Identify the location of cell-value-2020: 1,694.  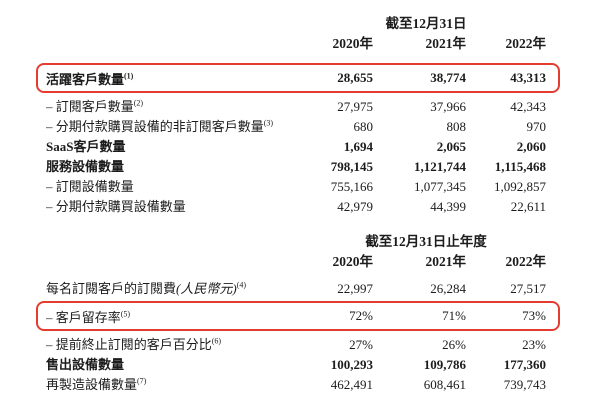
(358, 146).